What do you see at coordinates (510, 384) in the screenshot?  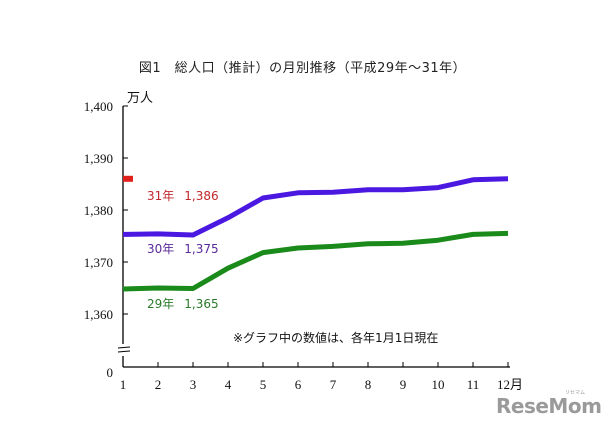 I see `x-tick-label: 12月` at bounding box center [510, 384].